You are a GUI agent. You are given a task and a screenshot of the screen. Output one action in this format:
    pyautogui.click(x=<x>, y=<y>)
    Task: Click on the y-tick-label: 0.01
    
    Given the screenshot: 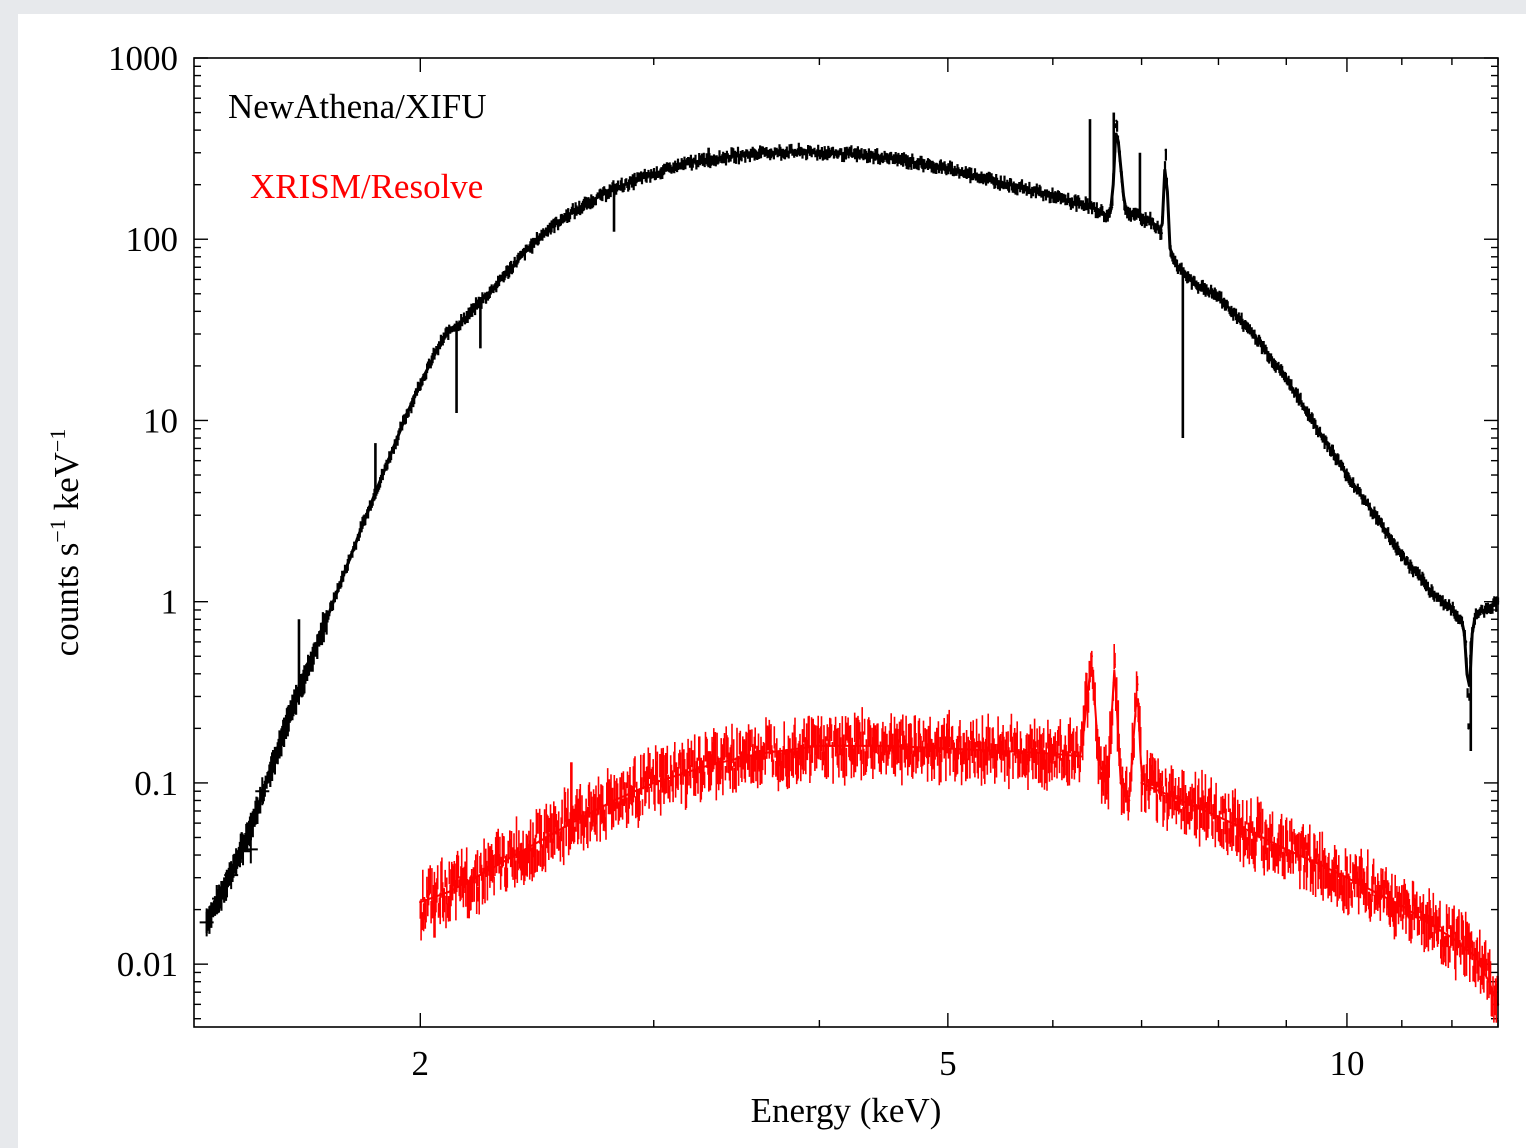 What is the action you would take?
    pyautogui.click(x=147, y=964)
    